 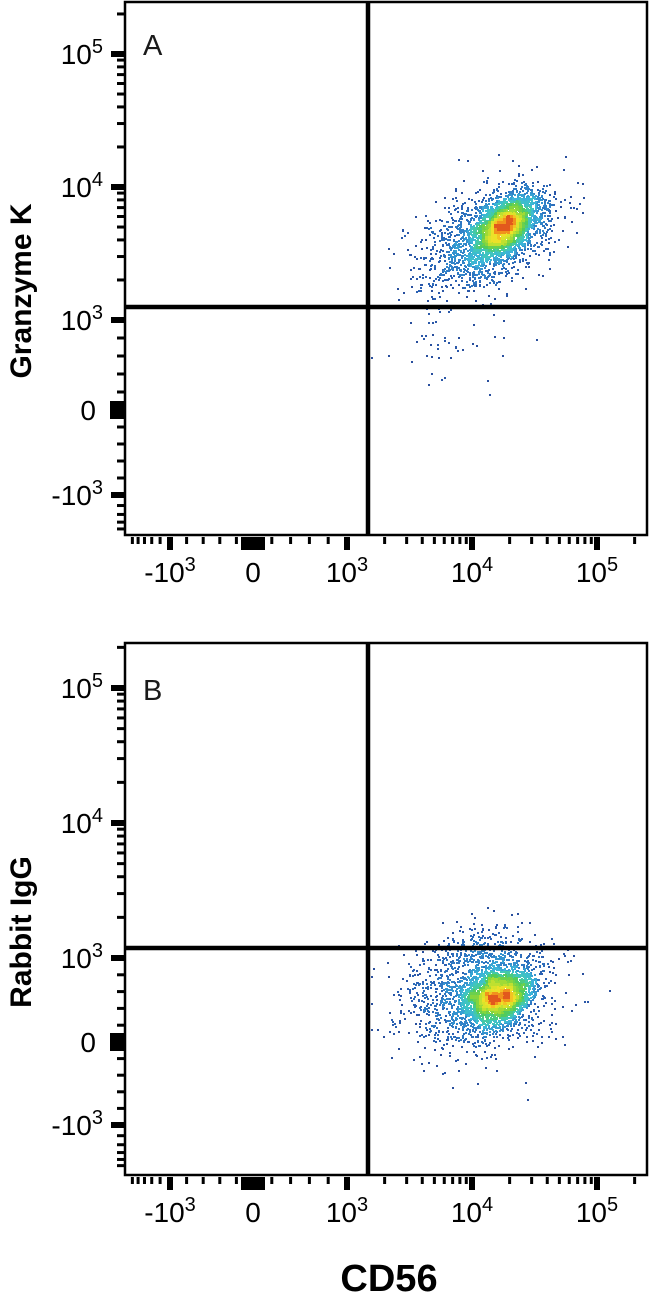 What do you see at coordinates (77, 494) in the screenshot?
I see `panel-a-y-tick-label: -103` at bounding box center [77, 494].